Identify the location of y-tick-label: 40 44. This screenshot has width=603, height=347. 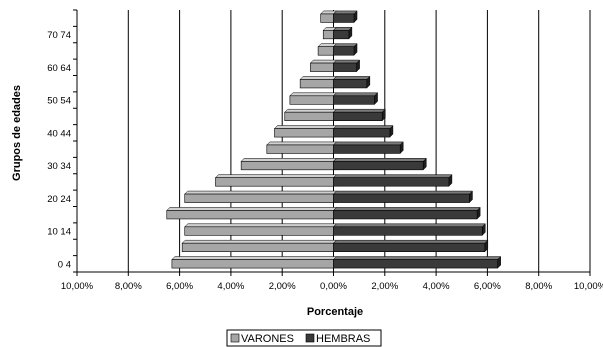
(59, 133).